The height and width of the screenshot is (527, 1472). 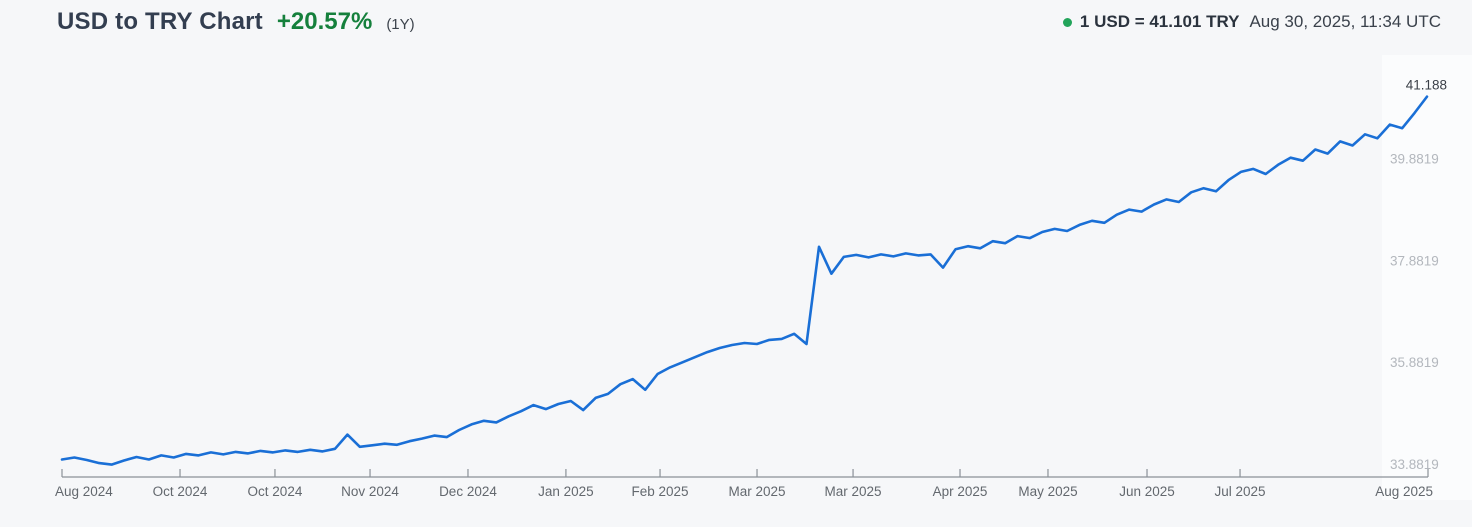 What do you see at coordinates (1240, 491) in the screenshot?
I see `x-axis-label: Jul 2025` at bounding box center [1240, 491].